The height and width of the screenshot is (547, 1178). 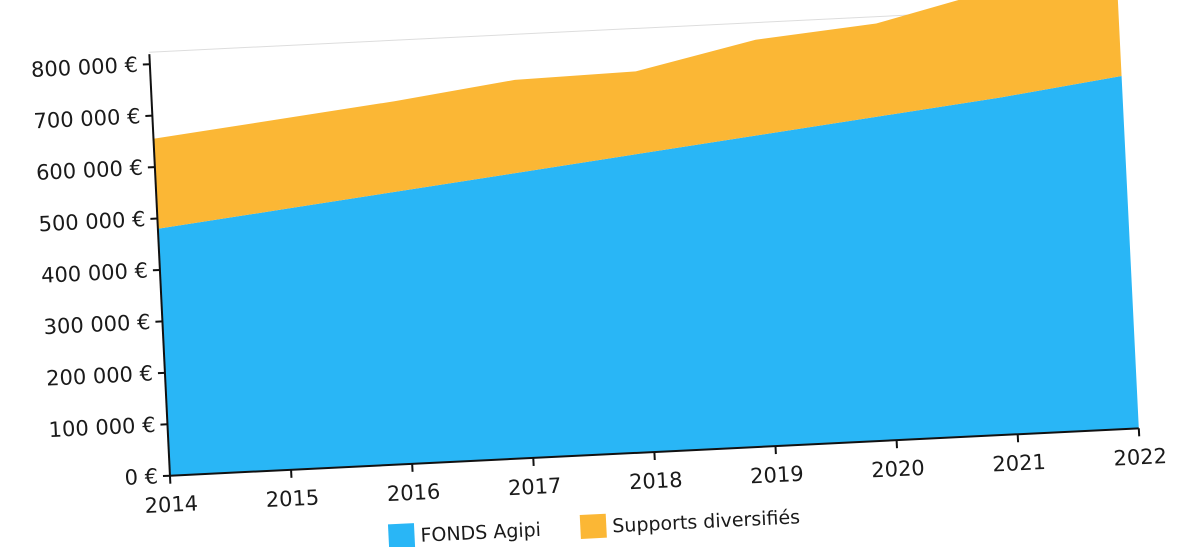 What do you see at coordinates (898, 469) in the screenshot?
I see `x-tick-label: 2020` at bounding box center [898, 469].